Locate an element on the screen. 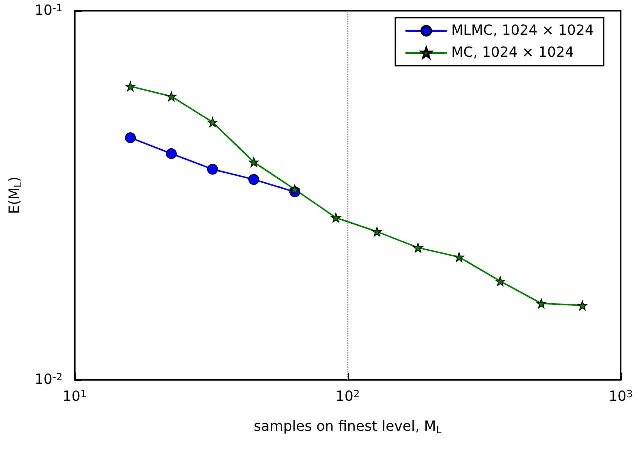  legend-label: MC, 1024 × 1024 is located at coordinates (512, 53).